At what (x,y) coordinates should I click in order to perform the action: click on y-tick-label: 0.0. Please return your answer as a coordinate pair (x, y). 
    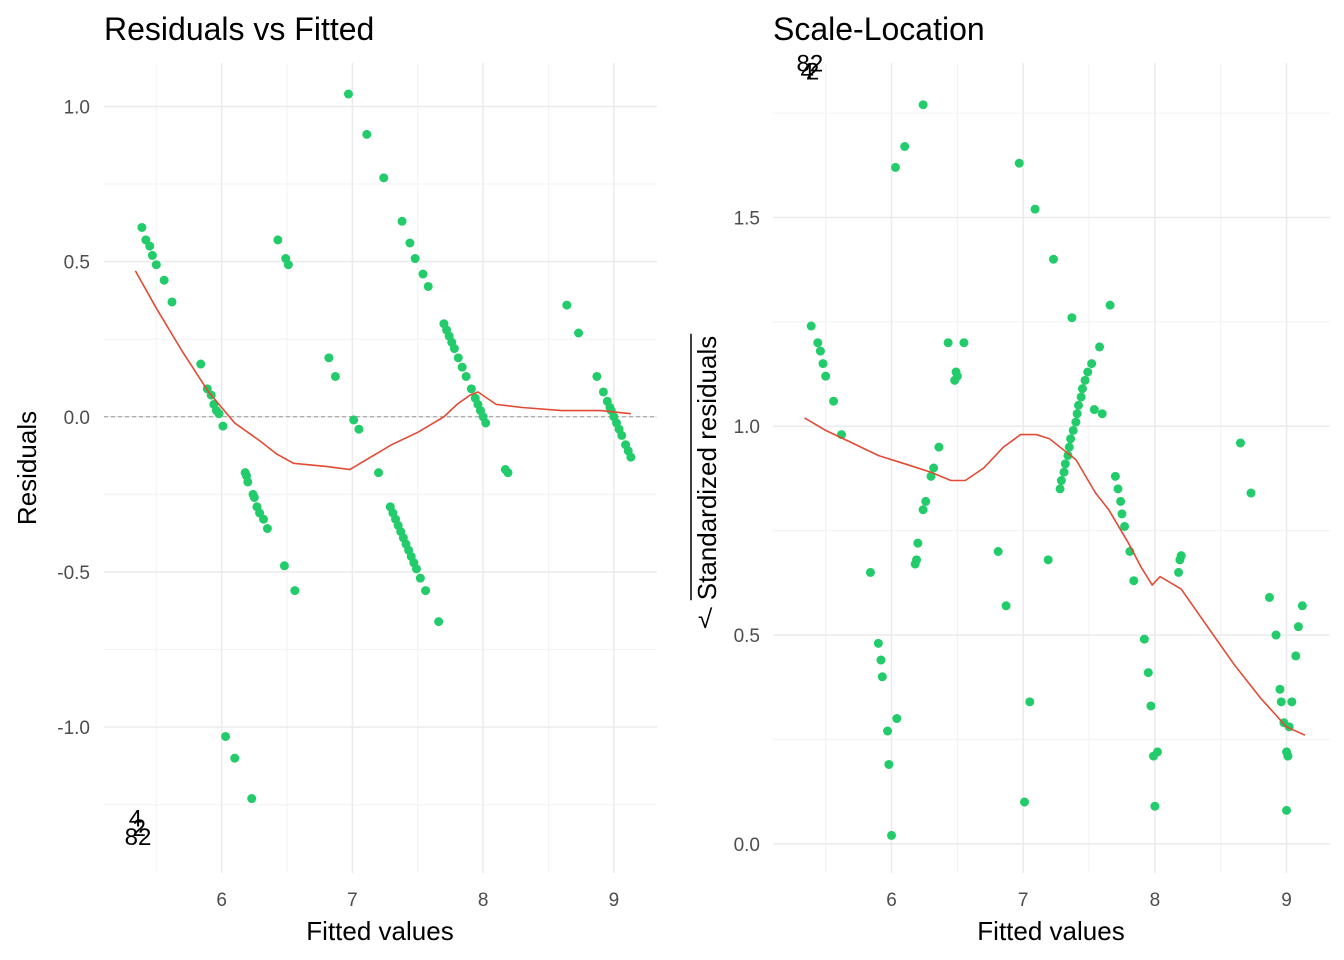
    Looking at the image, I should click on (747, 845).